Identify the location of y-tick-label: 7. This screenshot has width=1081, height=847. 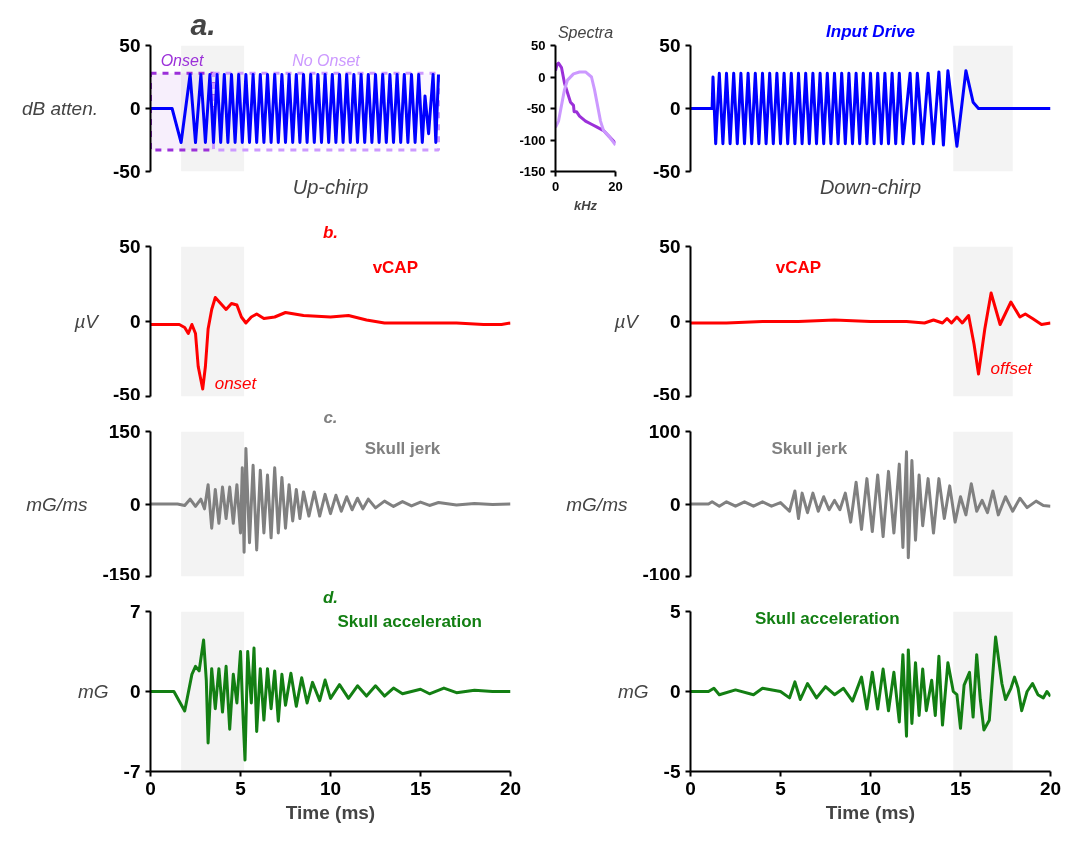
(135, 611).